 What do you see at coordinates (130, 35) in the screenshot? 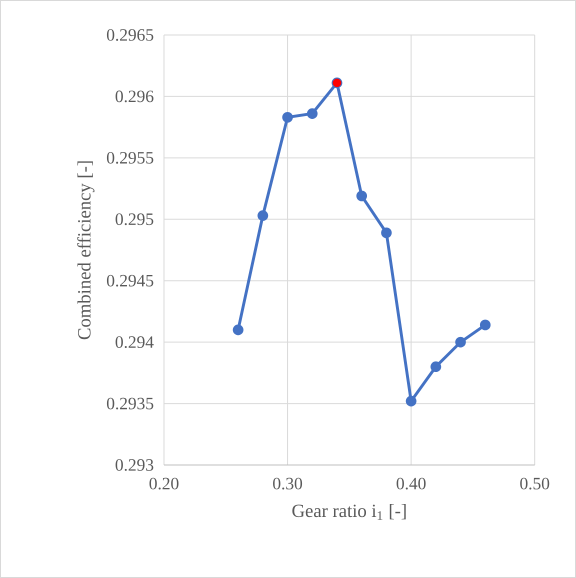
I see `y-tick-label: 0.2965` at bounding box center [130, 35].